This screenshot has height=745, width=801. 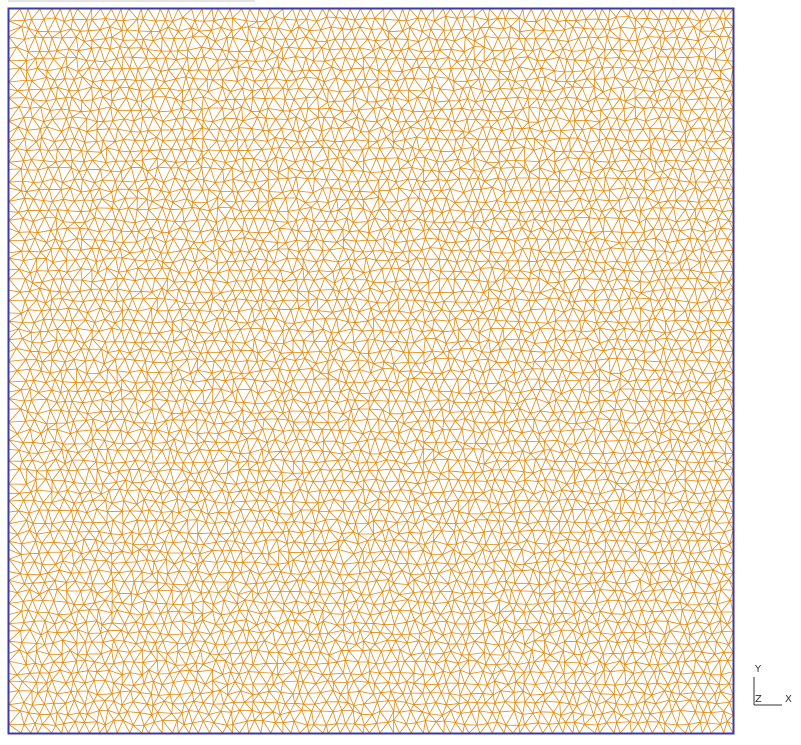 I want to click on axis-triad: Y Z X, so click(x=772, y=685).